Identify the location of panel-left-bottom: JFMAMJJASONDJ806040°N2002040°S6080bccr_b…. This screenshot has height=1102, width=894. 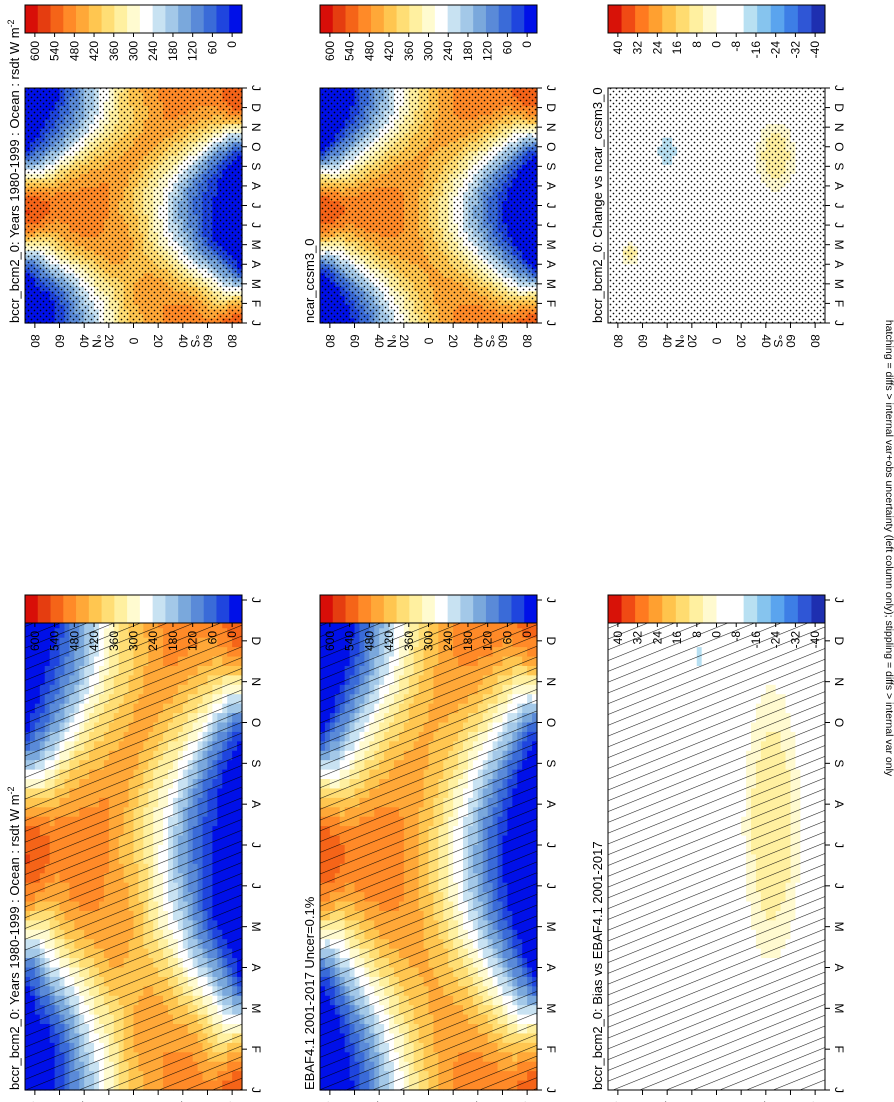
(718, 848).